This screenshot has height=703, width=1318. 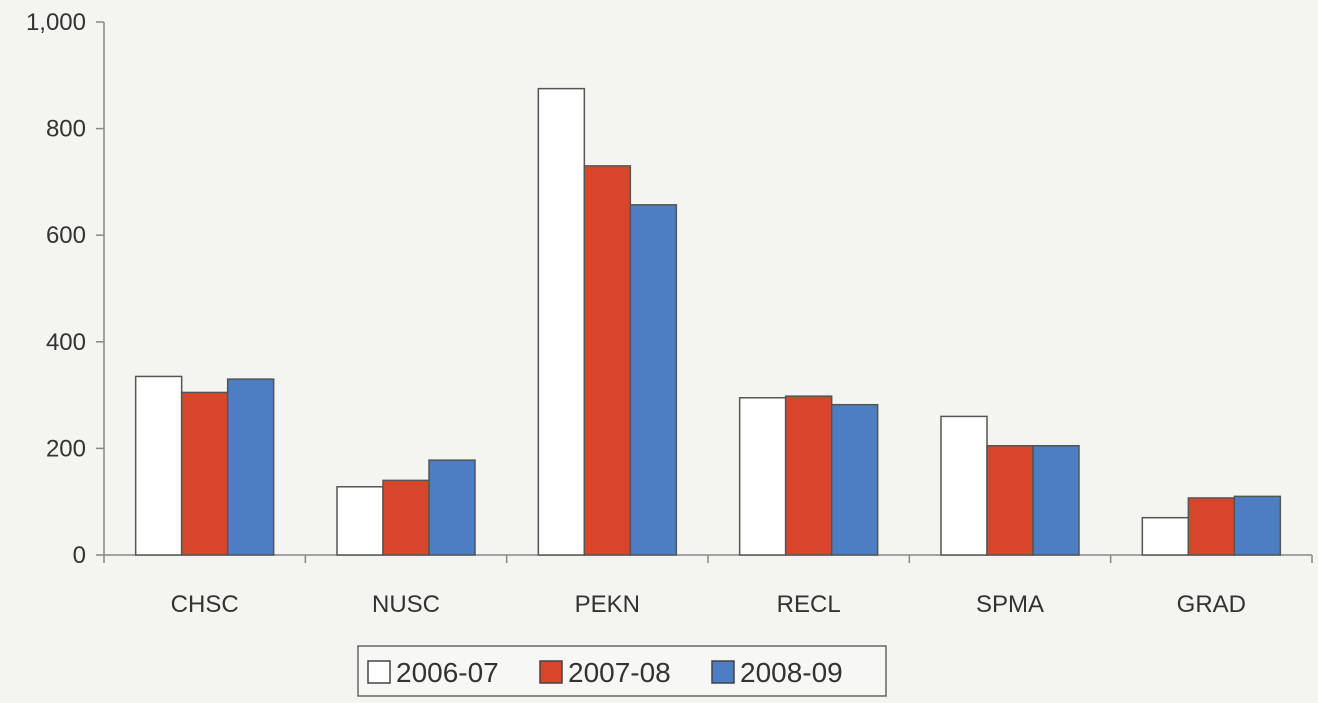 I want to click on x-tick-label: SPMA, so click(x=1010, y=604).